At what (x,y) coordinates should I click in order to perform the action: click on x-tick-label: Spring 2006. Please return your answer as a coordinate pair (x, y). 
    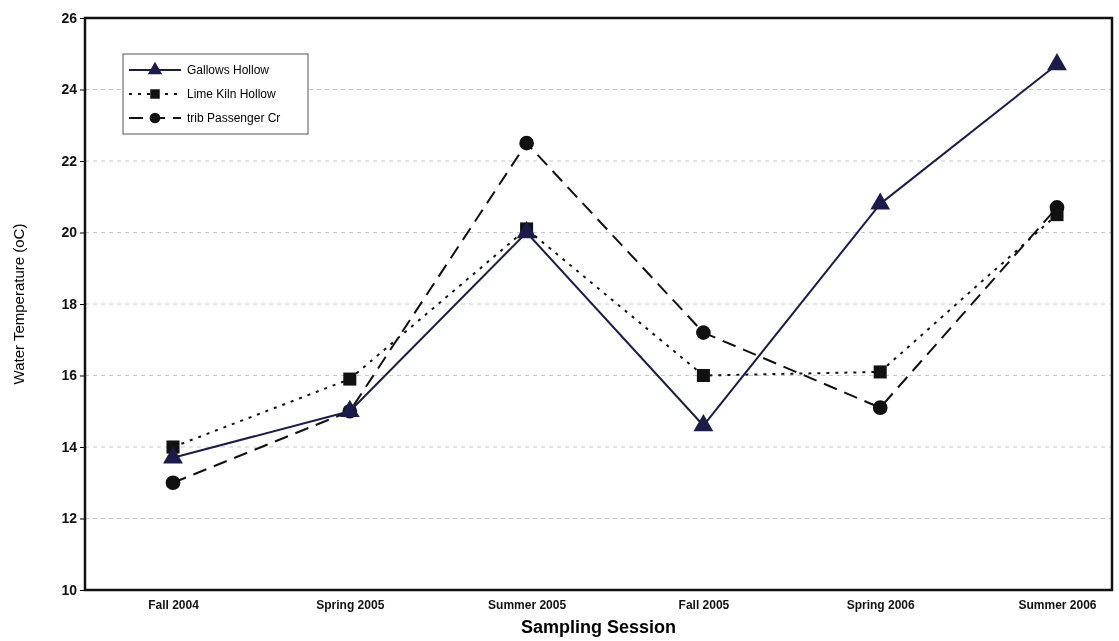
    Looking at the image, I should click on (881, 604).